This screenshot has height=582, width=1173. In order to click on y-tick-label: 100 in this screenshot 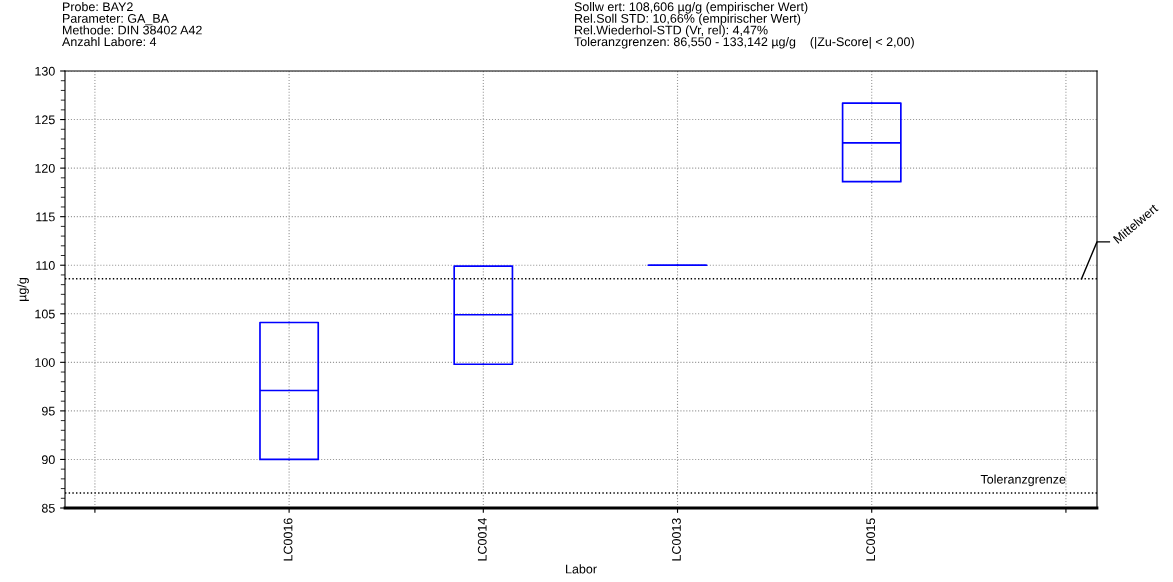, I will do `click(45, 362)`.